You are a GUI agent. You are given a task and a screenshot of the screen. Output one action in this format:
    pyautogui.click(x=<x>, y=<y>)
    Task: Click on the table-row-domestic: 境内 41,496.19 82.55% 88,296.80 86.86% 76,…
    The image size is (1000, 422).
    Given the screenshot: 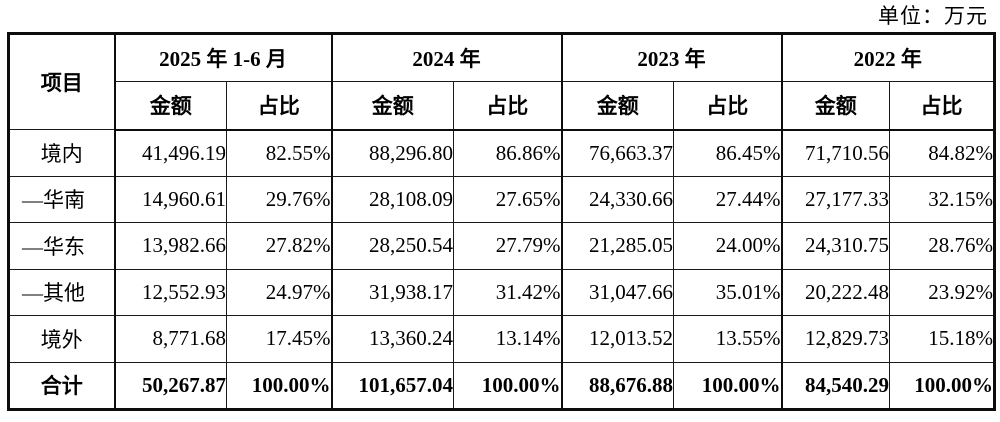 What is the action you would take?
    pyautogui.click(x=501, y=153)
    